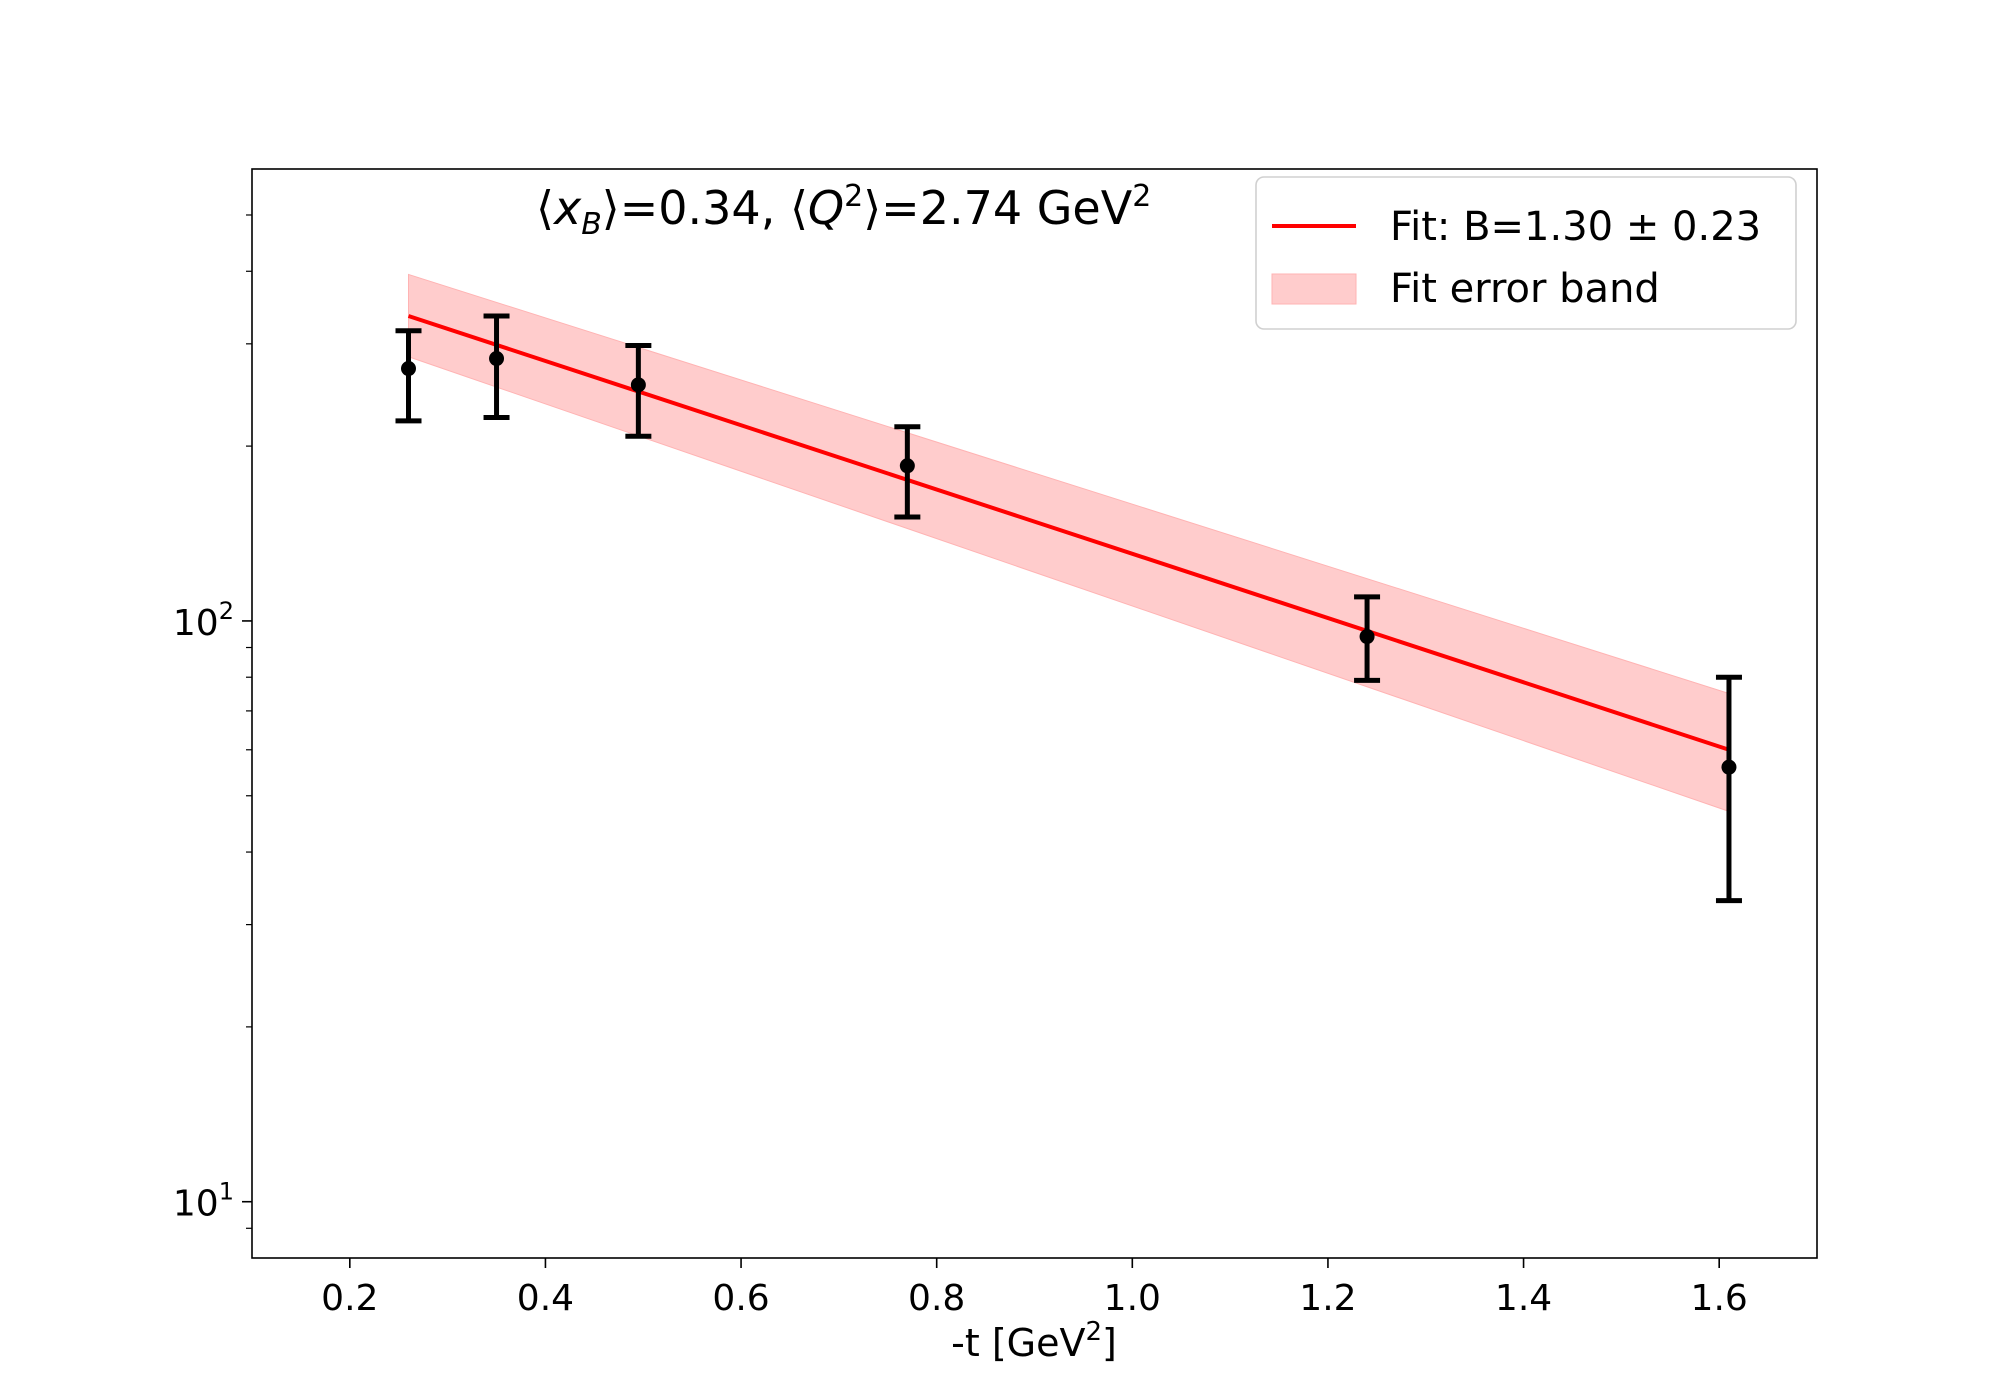  Describe the element at coordinates (740, 1298) in the screenshot. I see `x-tick-label: 0.6` at that location.